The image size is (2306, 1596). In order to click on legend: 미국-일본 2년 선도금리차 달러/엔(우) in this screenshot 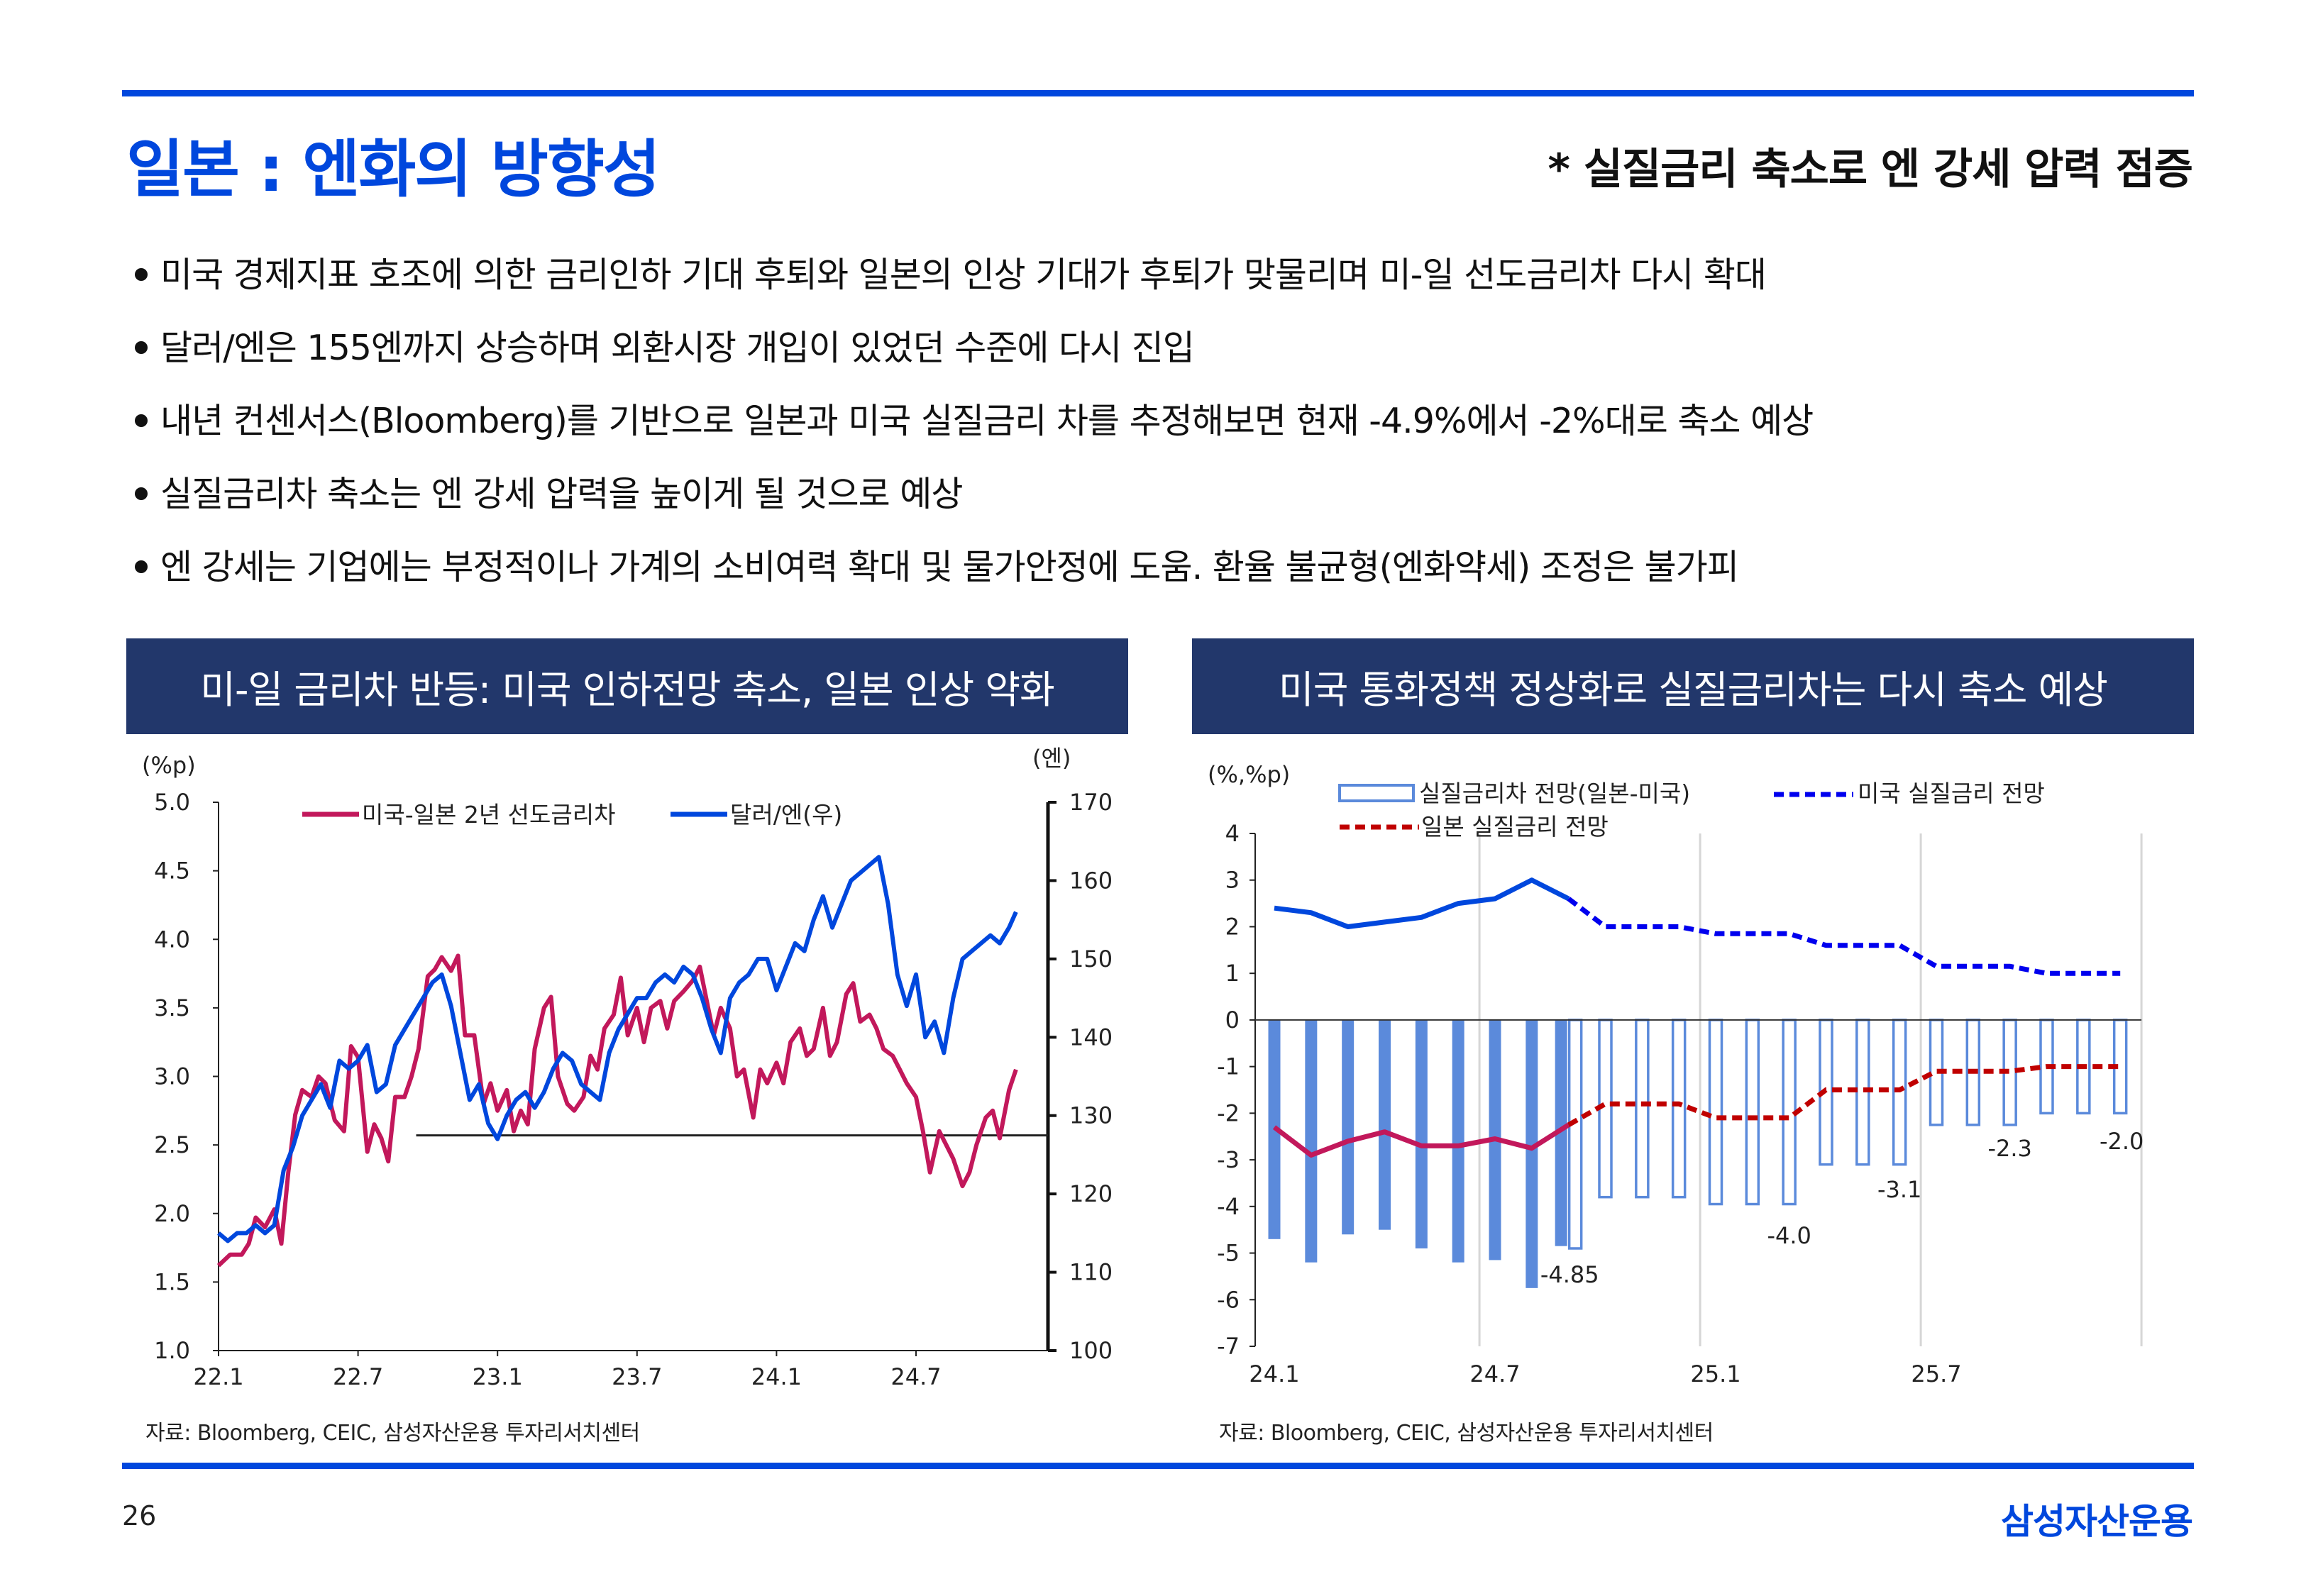, I will do `click(572, 815)`.